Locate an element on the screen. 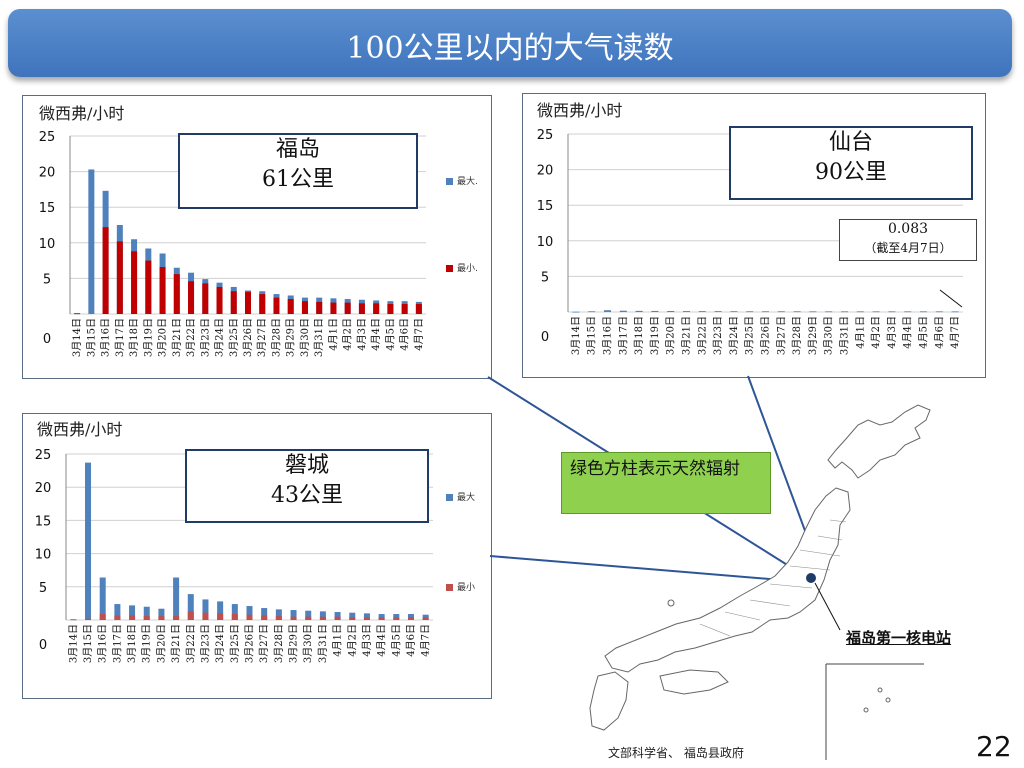 The height and width of the screenshot is (768, 1024). prefecture-lines is located at coordinates (773, 578).